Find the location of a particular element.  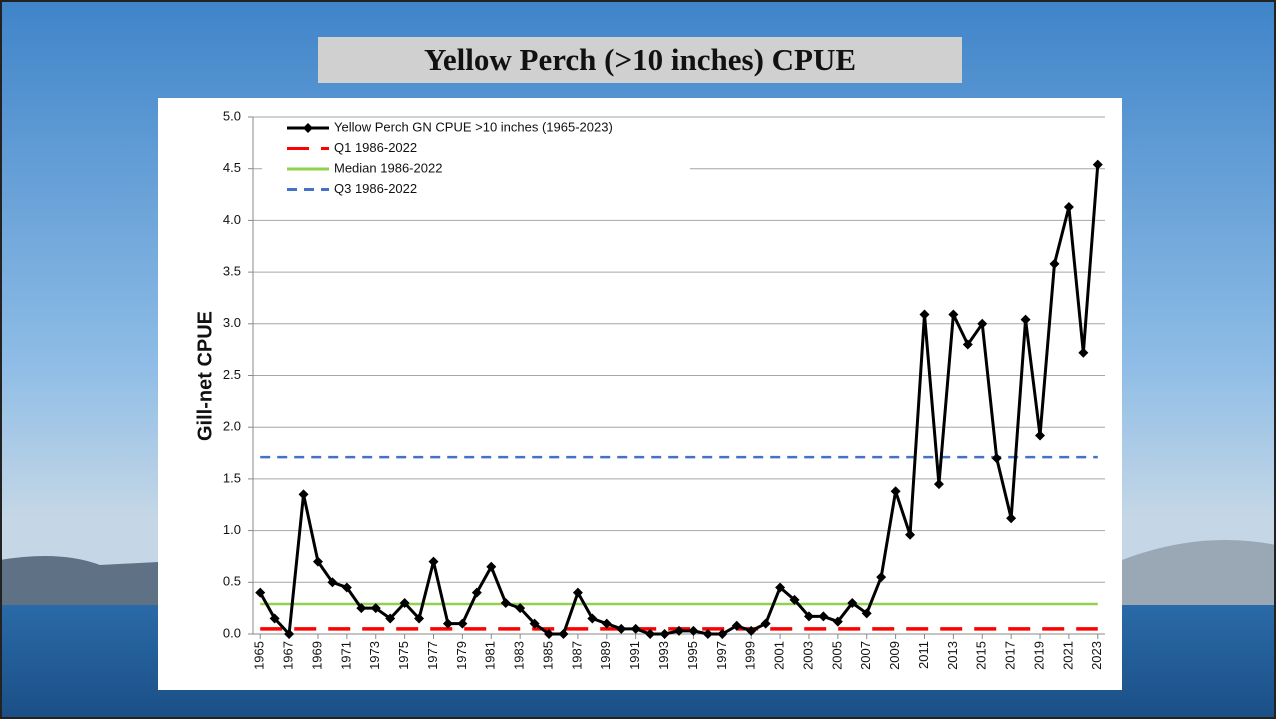

x-tick-label: 1983 is located at coordinates (519, 655).